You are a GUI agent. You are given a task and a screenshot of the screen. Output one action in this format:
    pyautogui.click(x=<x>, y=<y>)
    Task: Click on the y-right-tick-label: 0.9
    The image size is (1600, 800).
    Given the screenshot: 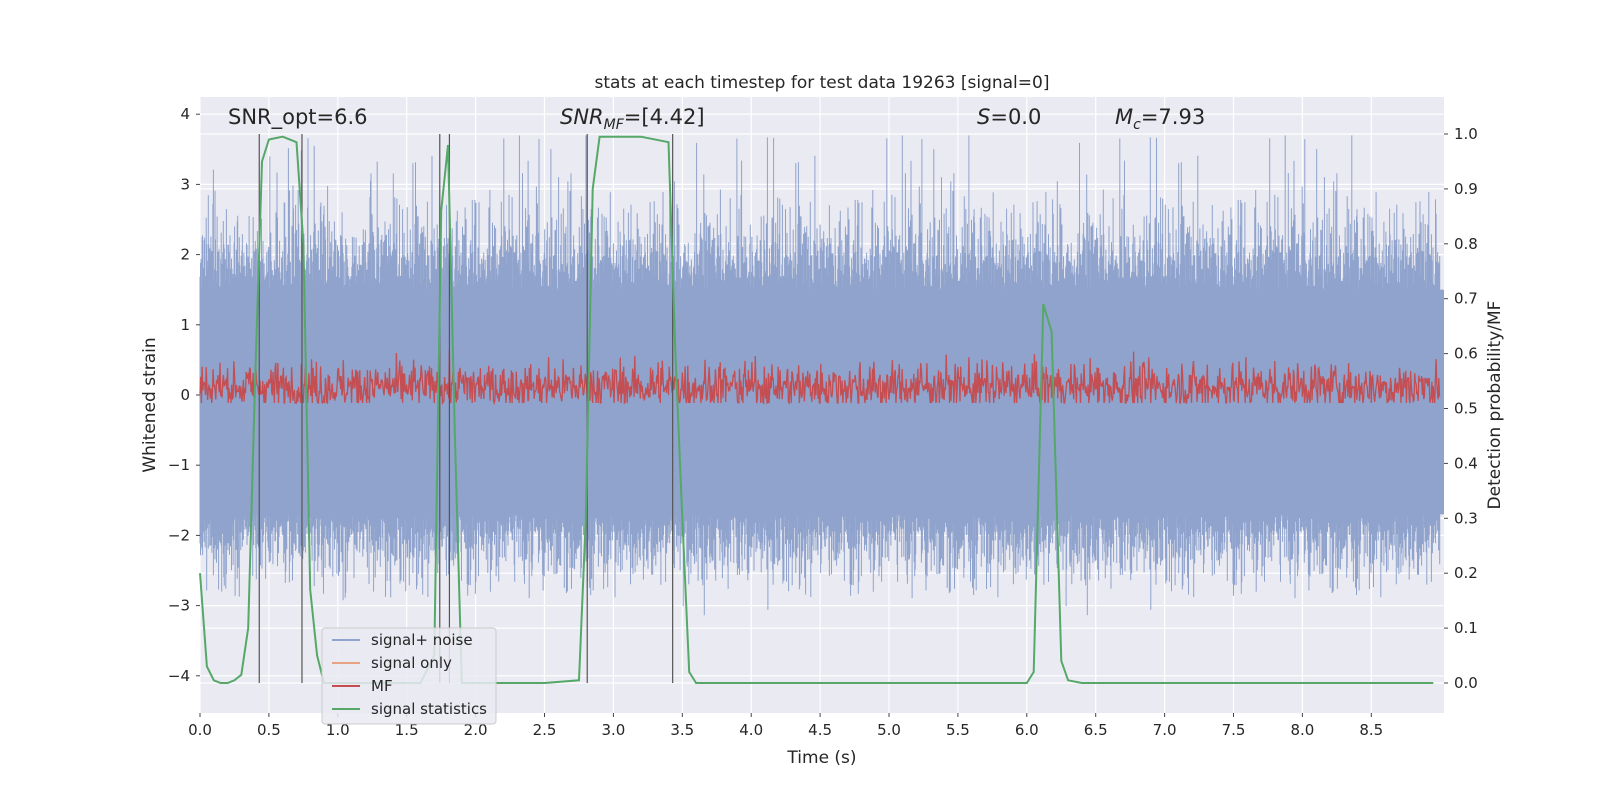 What is the action you would take?
    pyautogui.click(x=1466, y=189)
    